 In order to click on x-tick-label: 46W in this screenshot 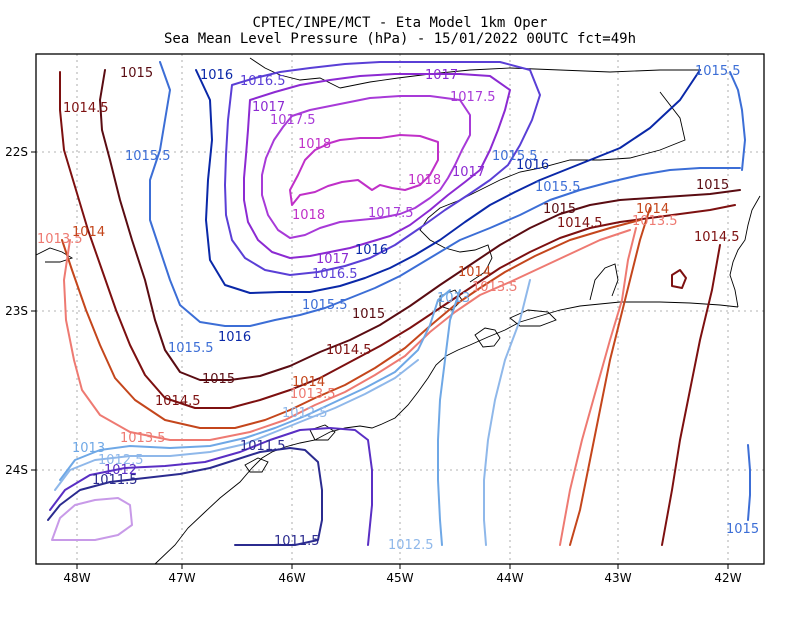, I will do `click(291, 578)`.